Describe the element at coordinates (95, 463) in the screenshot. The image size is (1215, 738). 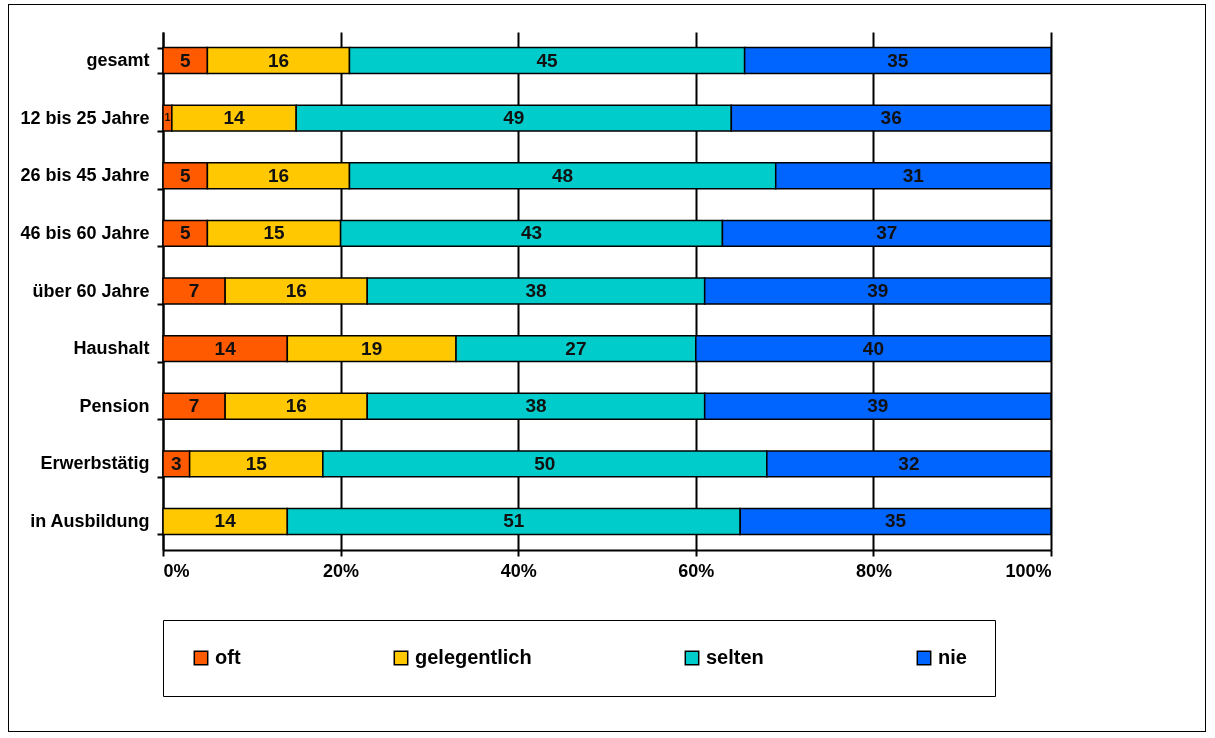
I see `y-tick-label: Erwerbstätig` at that location.